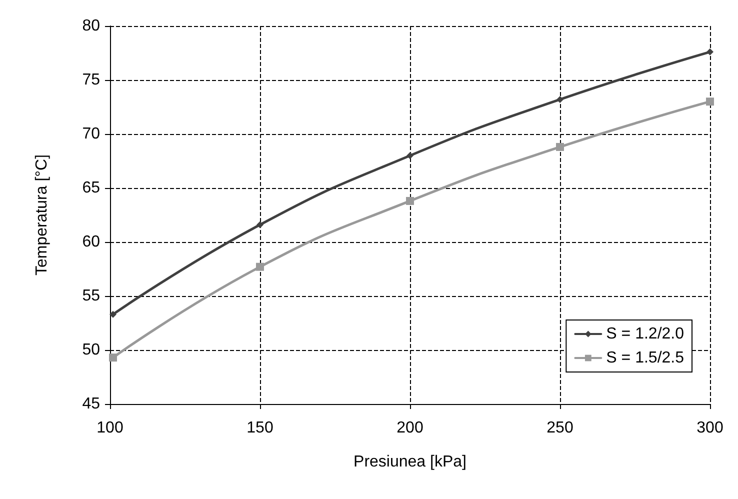 This screenshot has width=738, height=499. I want to click on legend-label: S = 1.2/2.0, so click(645, 334).